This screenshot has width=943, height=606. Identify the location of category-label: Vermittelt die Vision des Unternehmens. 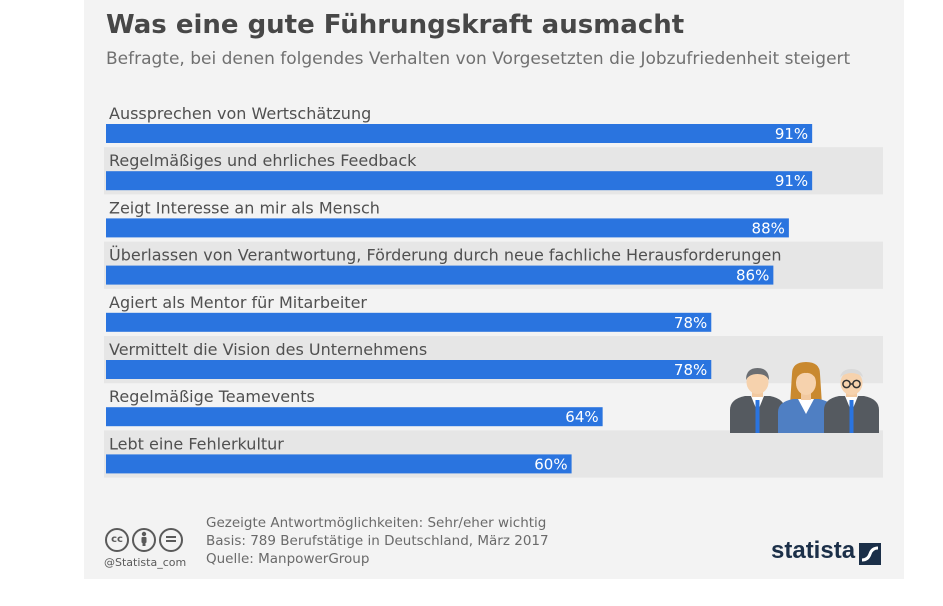
(268, 349).